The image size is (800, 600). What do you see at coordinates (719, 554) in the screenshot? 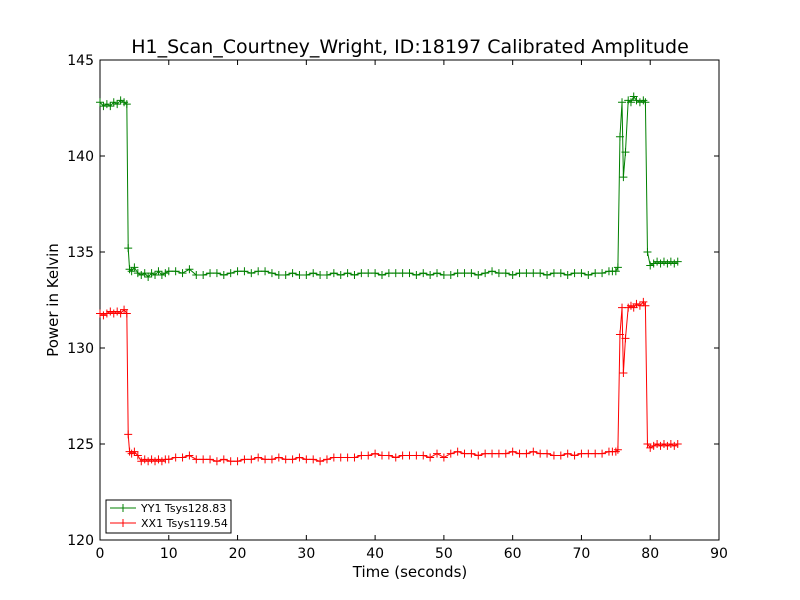
I see `x-tick-label: 90` at bounding box center [719, 554].